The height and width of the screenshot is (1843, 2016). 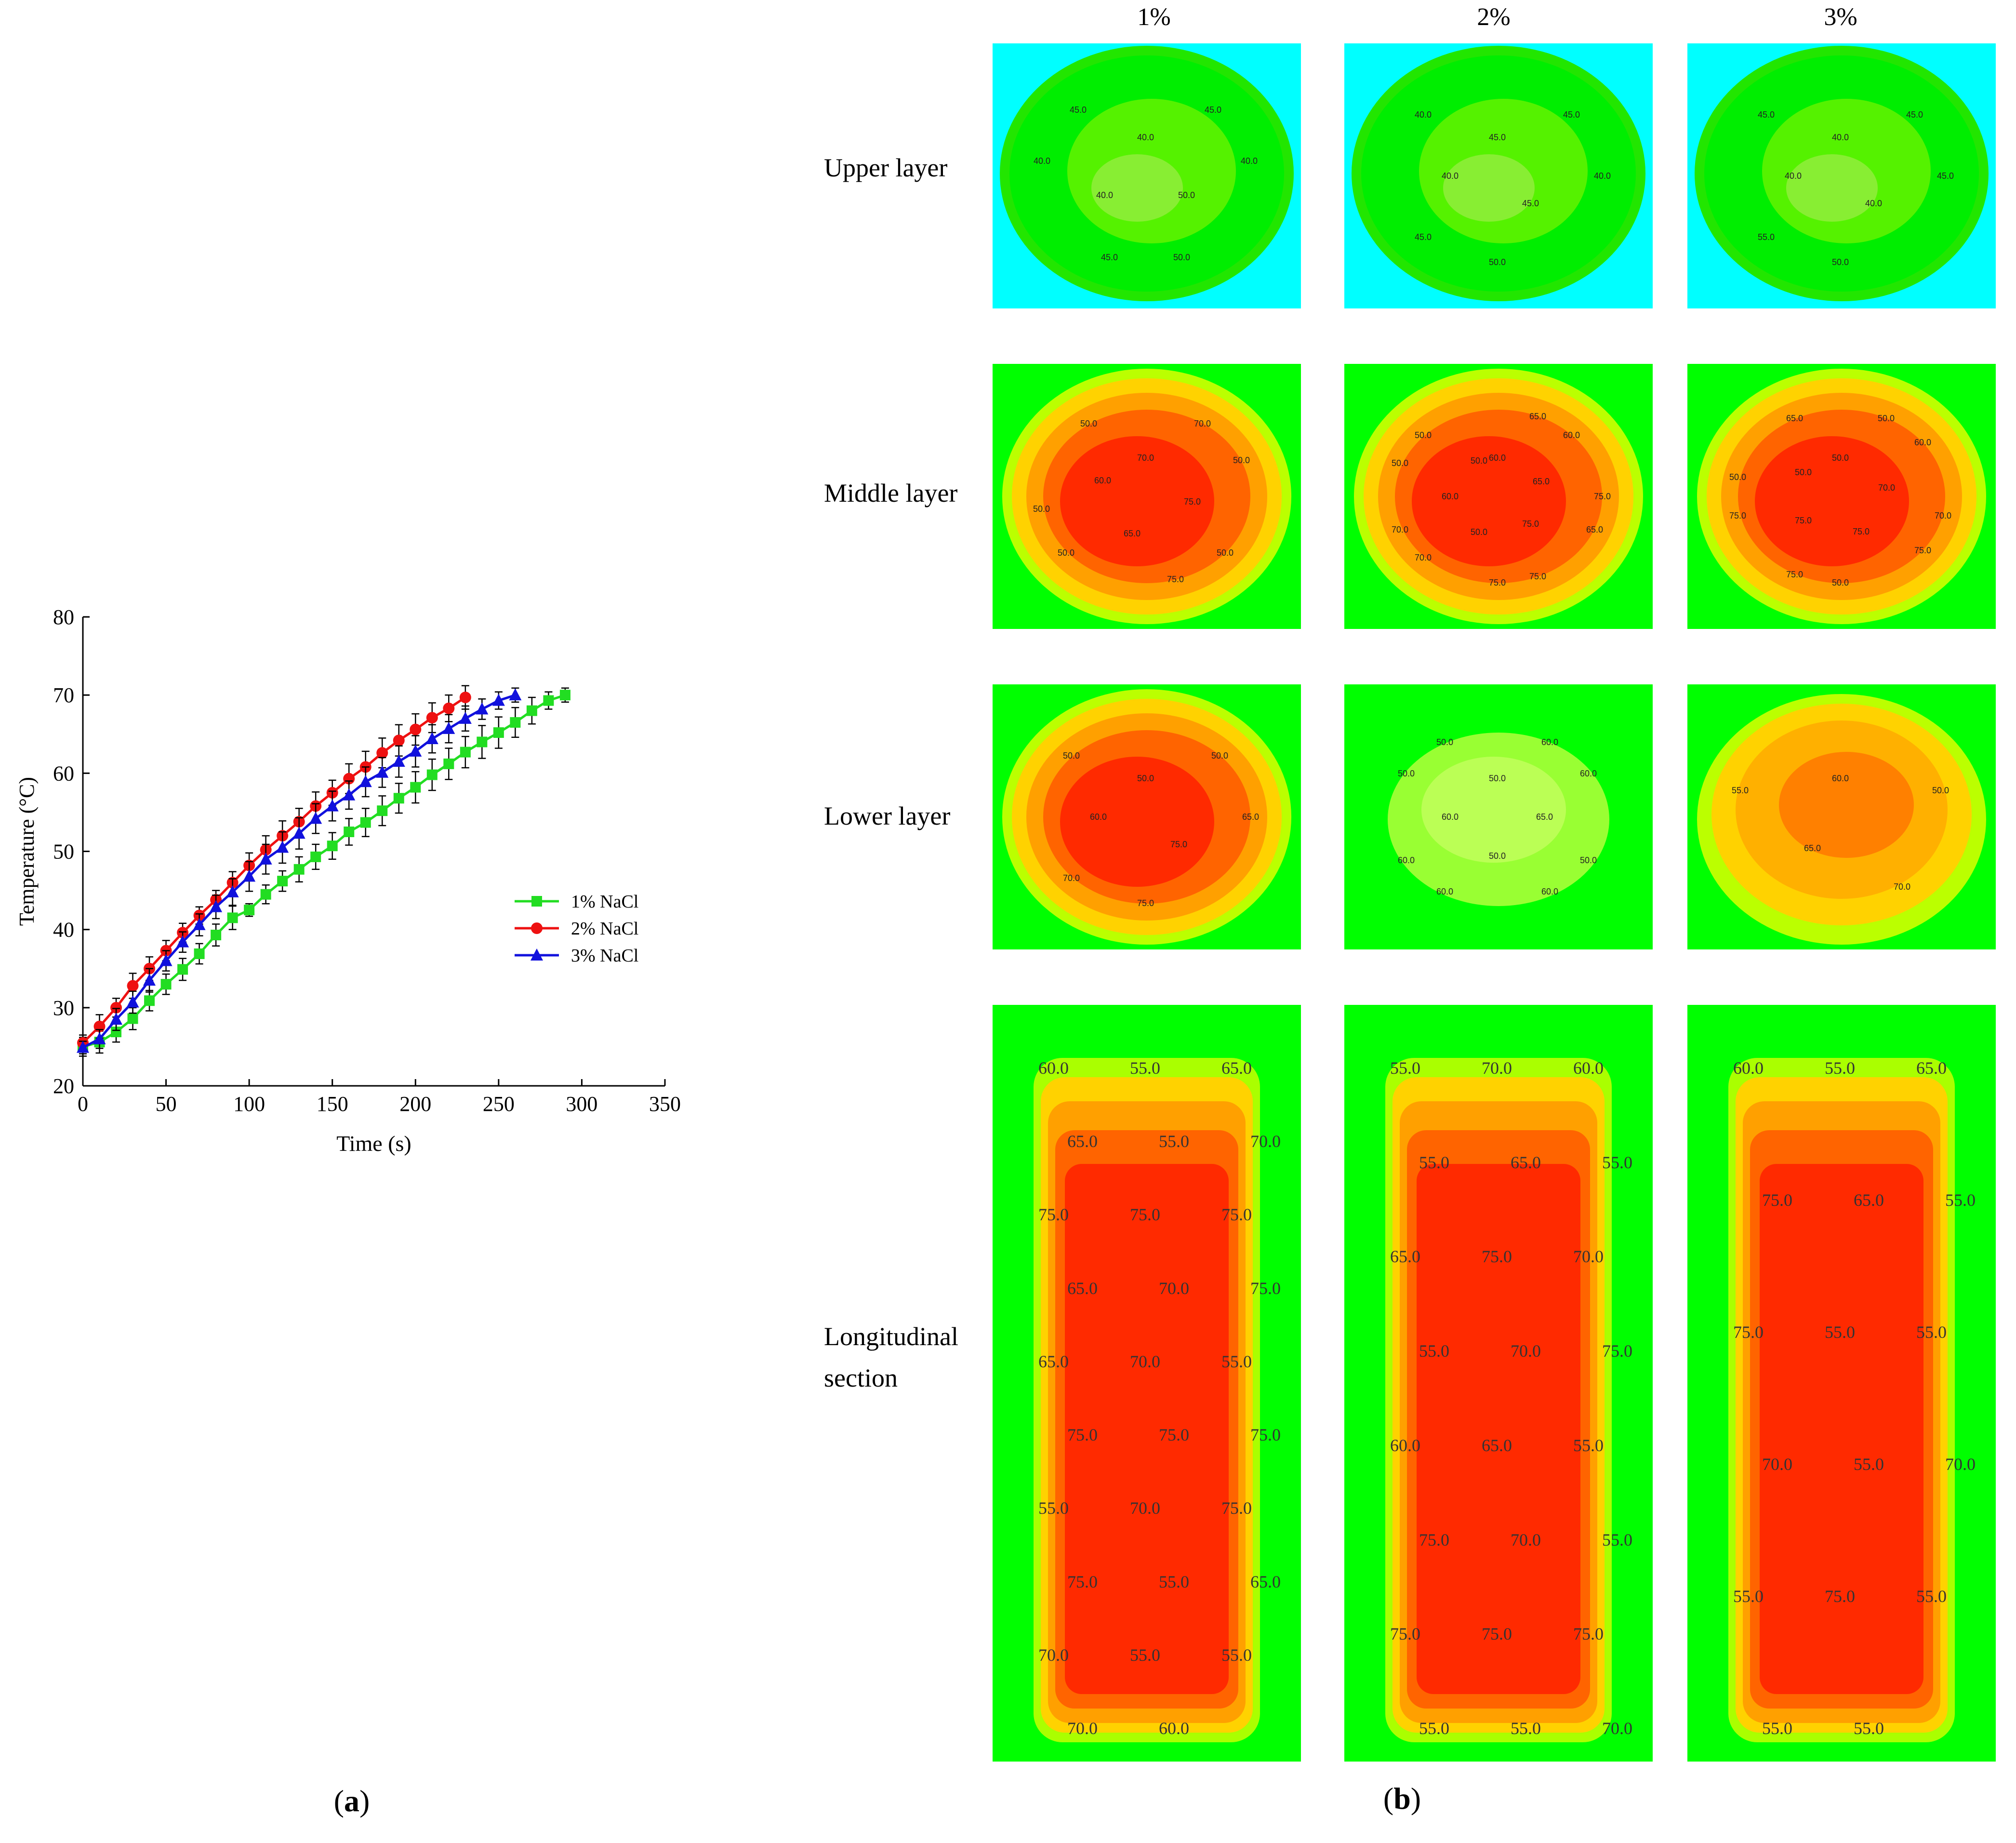 I want to click on chart-legend: 1% NaCl 2% NaCl 3% NaCl, so click(x=576, y=929).